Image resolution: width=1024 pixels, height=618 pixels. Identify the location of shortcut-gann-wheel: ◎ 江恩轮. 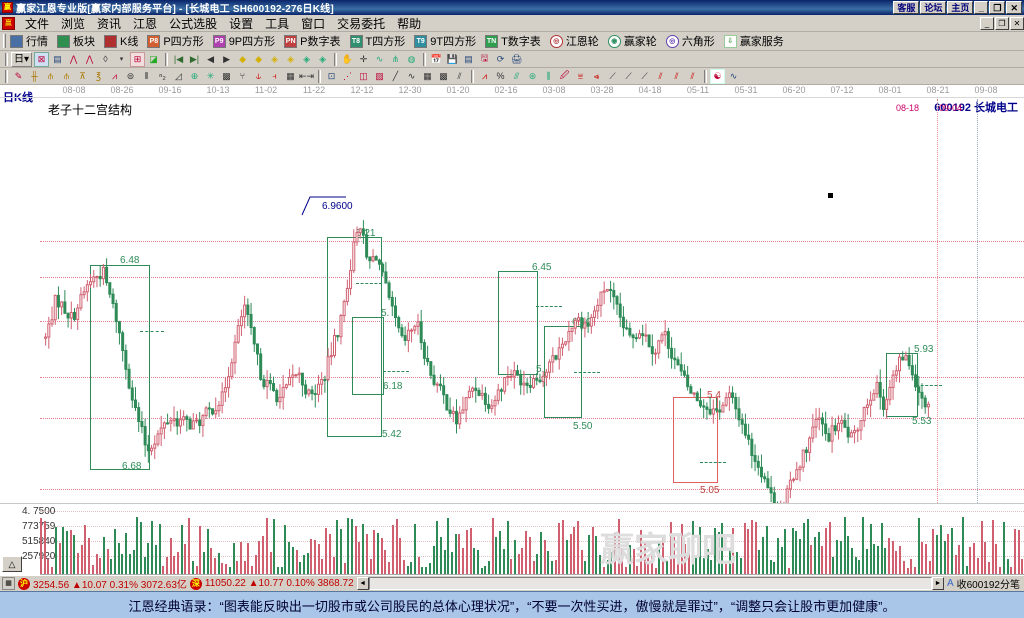
(574, 41).